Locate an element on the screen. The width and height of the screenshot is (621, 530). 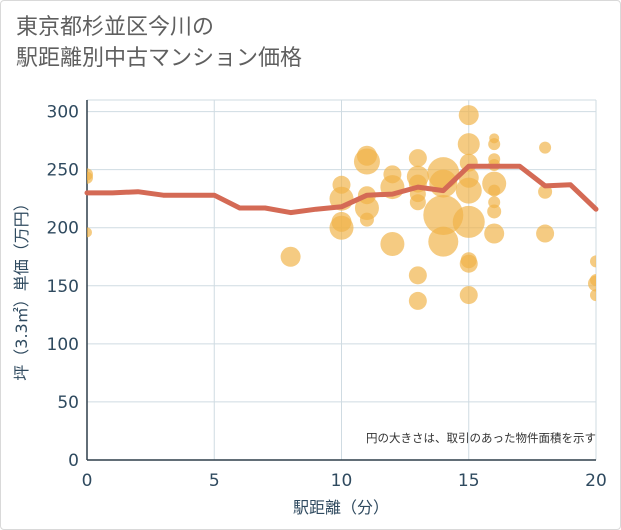
y-tick-label: 100 is located at coordinates (63, 345).